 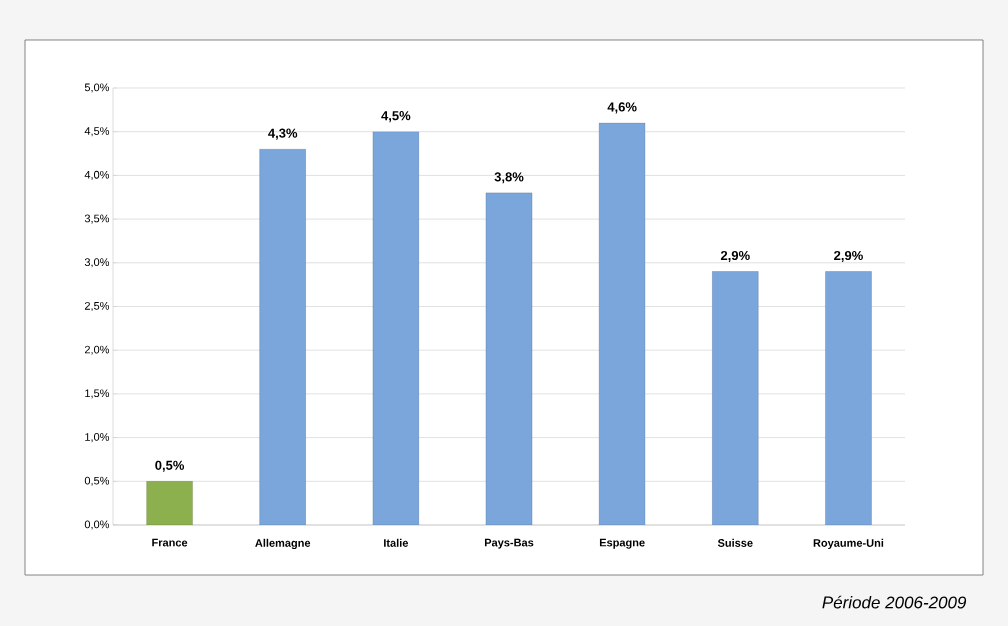 What do you see at coordinates (622, 108) in the screenshot?
I see `data-label: 4,6%` at bounding box center [622, 108].